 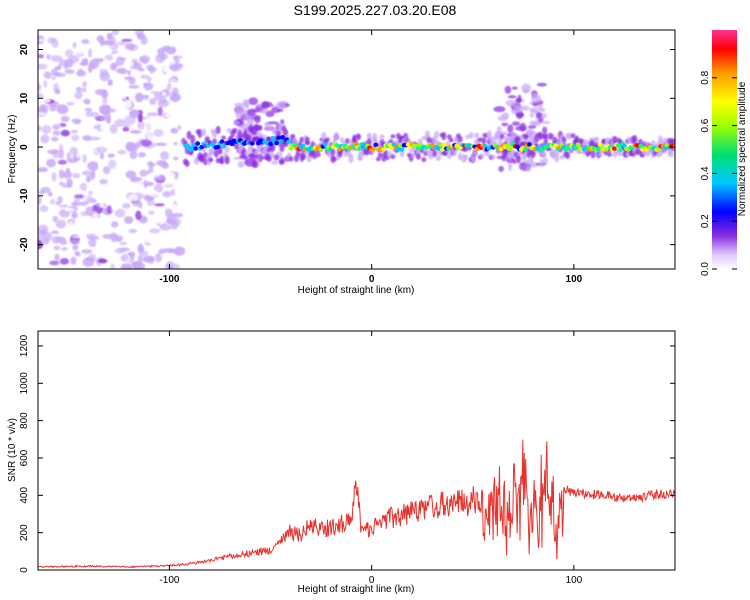 I want to click on spectrogram-y-tick-label: -10, so click(x=24, y=195).